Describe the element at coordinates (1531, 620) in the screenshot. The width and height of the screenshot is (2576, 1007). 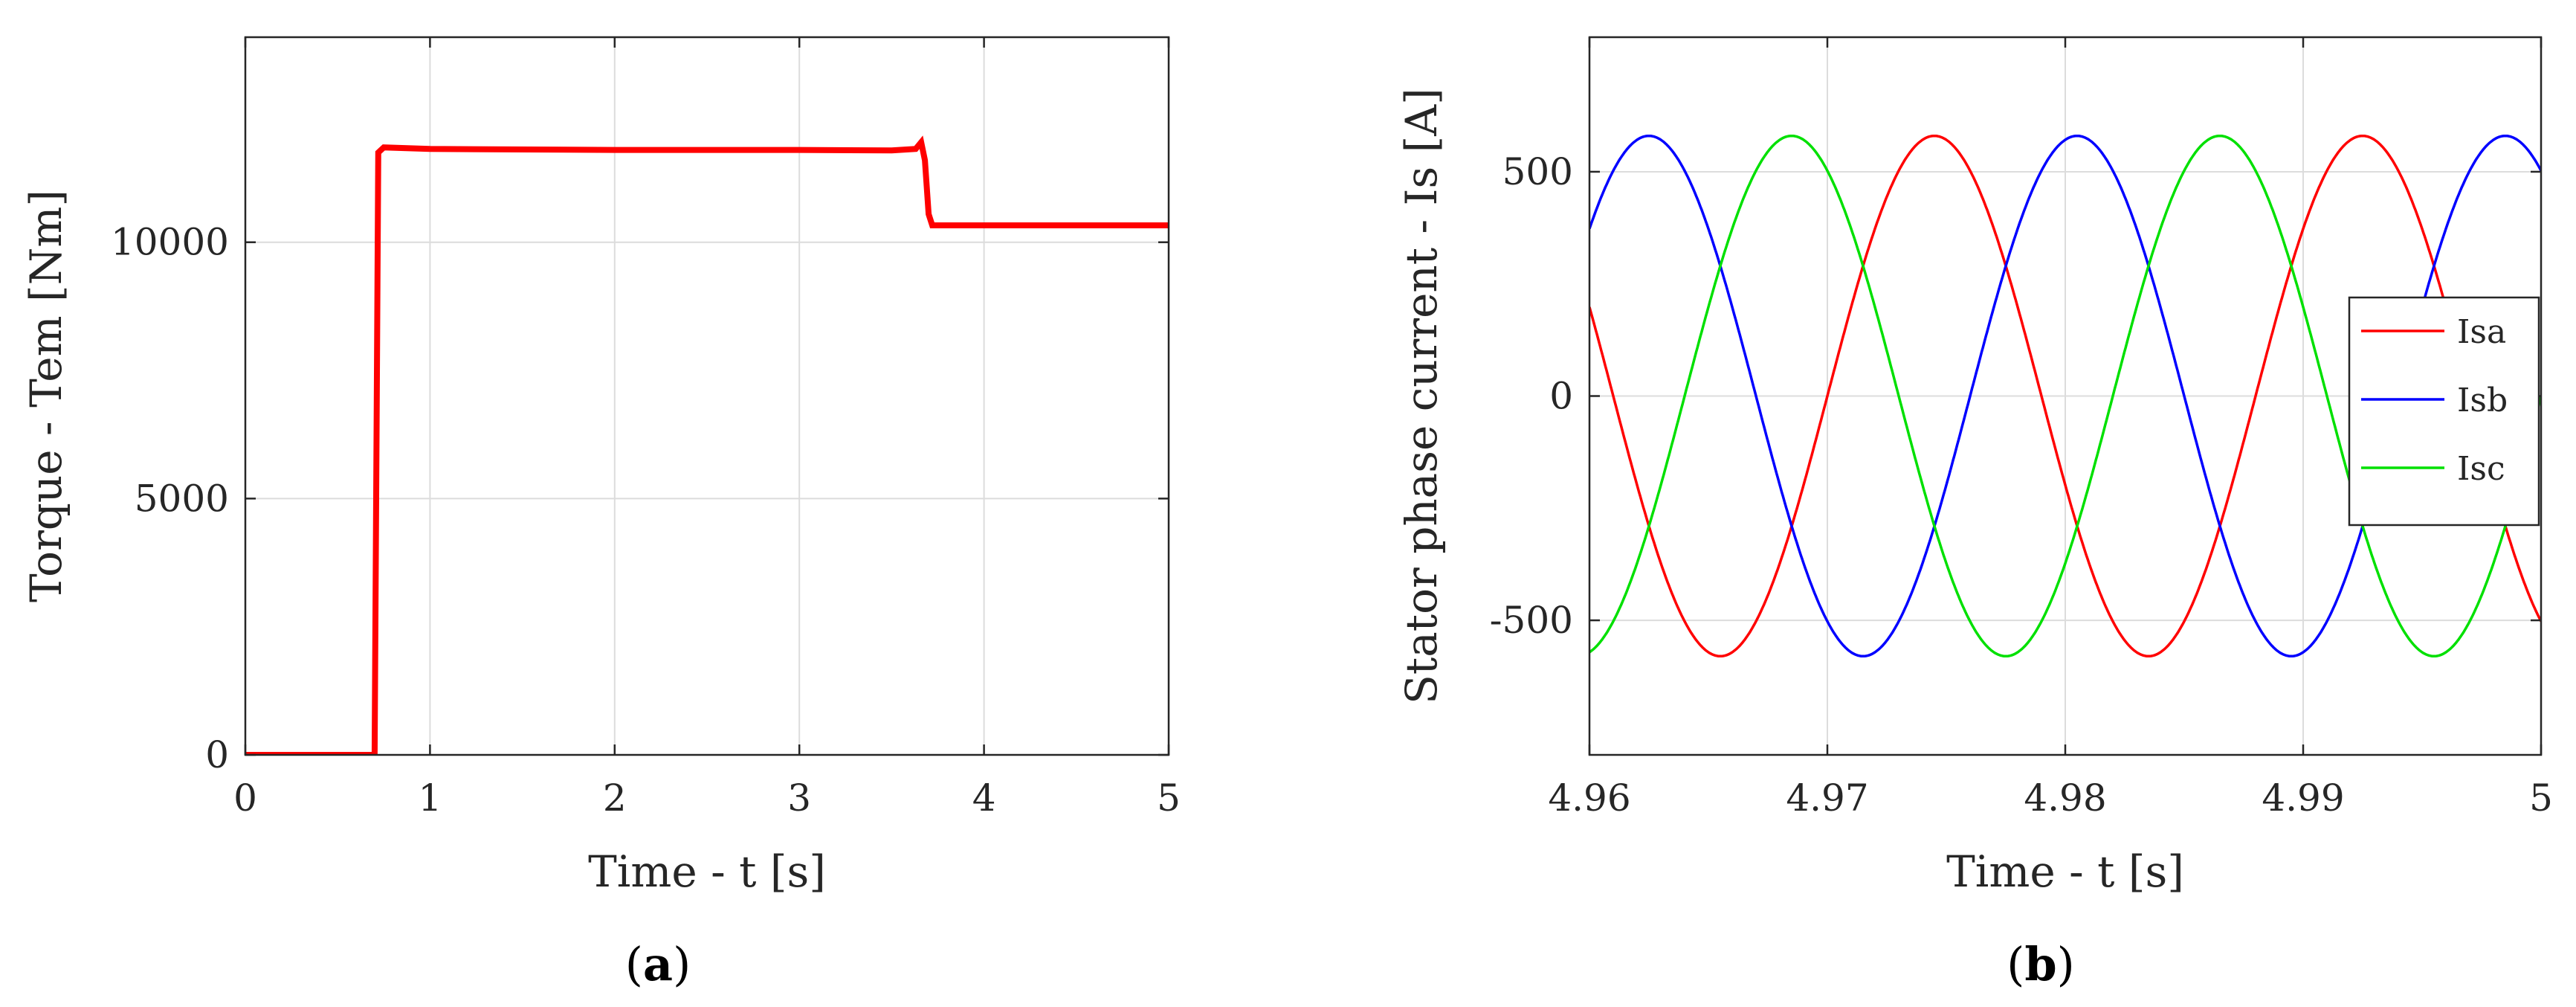
I see `y-tick-label: -500` at that location.